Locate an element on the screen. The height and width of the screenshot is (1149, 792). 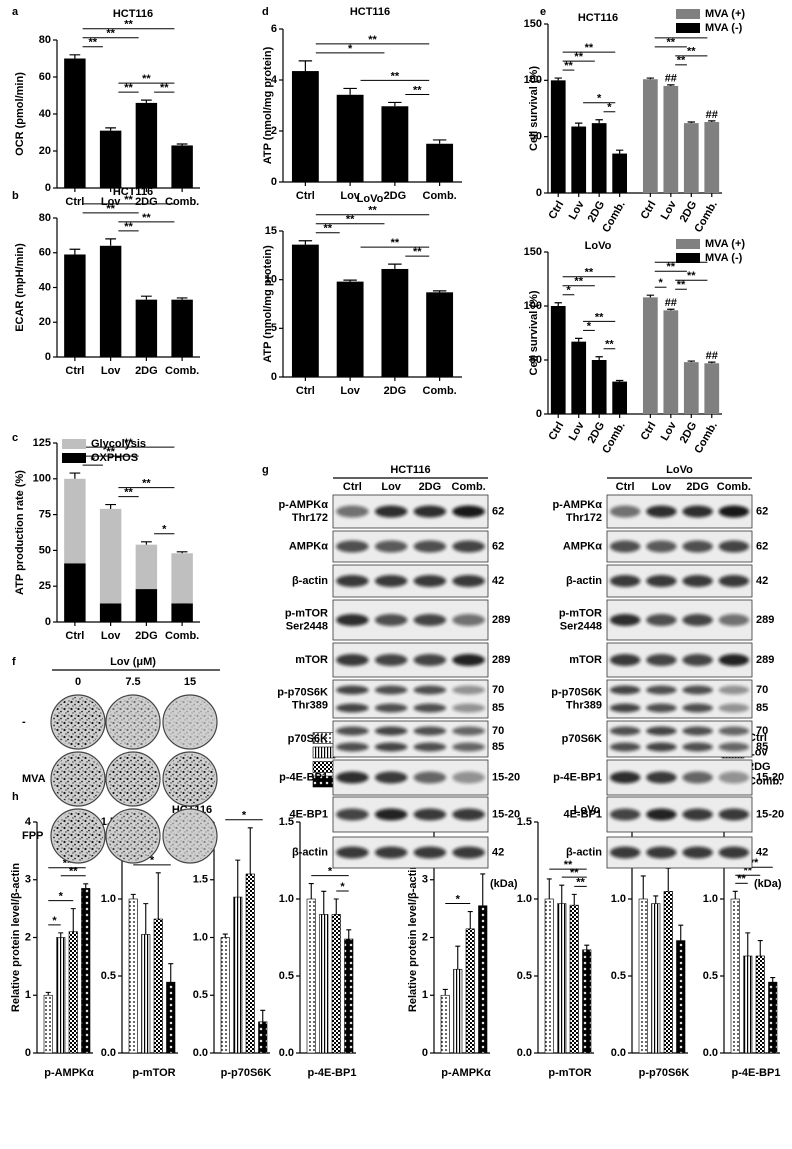
panel-letter: d is located at coordinates (265, 12).